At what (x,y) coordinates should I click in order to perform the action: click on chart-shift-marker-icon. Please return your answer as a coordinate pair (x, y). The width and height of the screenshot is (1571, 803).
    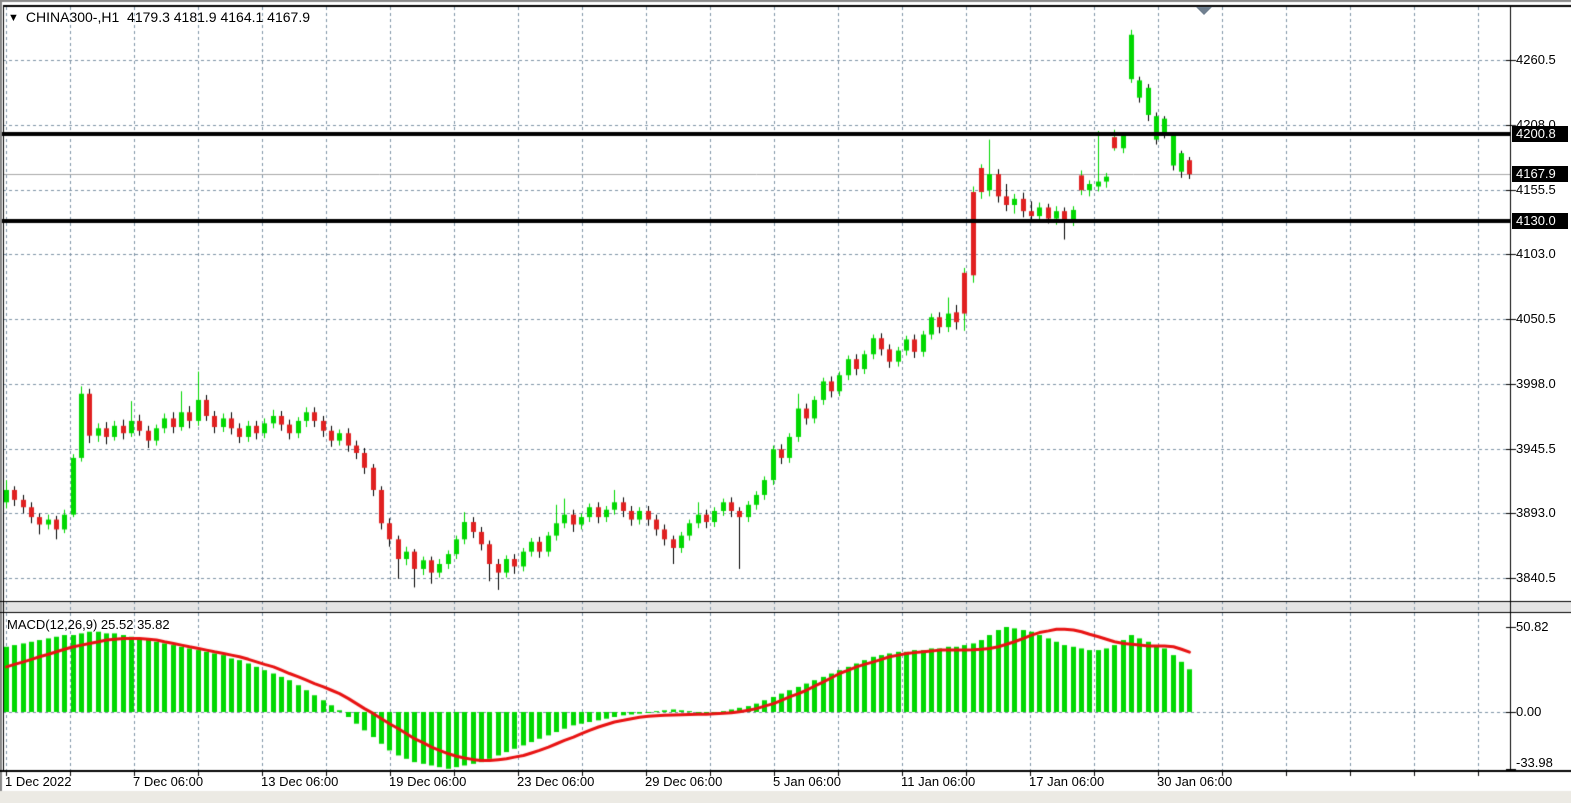
    Looking at the image, I should click on (1204, 11).